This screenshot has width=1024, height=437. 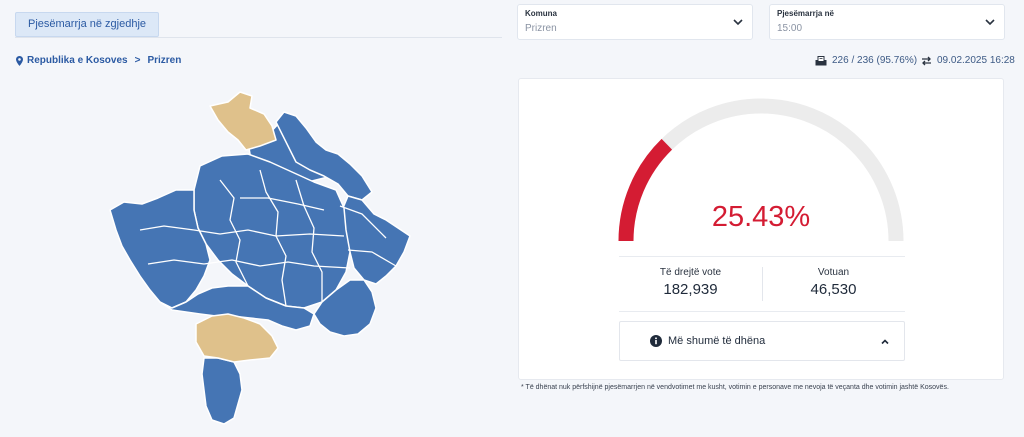 I want to click on eligible-voters: Të drejtë vote 182,939, so click(x=690, y=282).